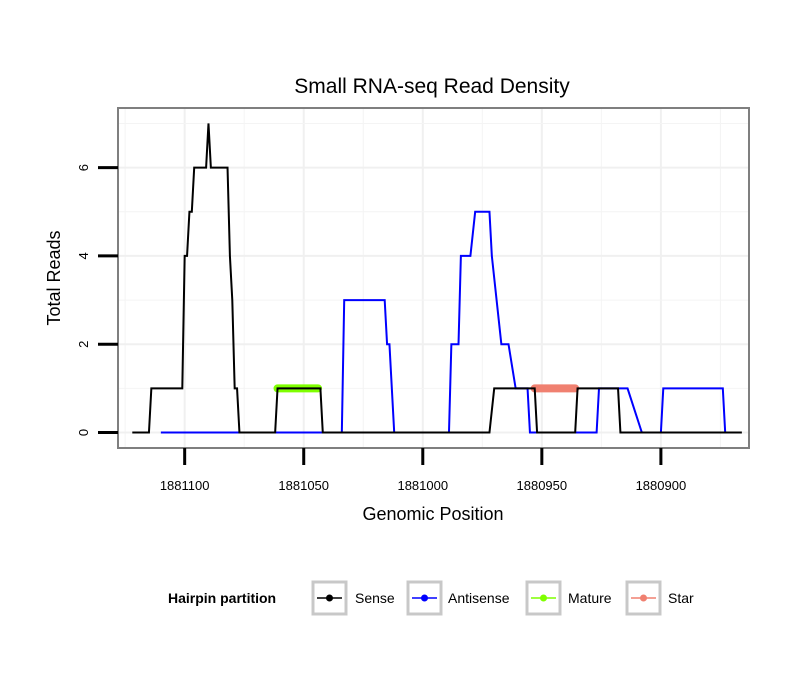  Describe the element at coordinates (659, 598) in the screenshot. I see `legend-item-star: Star` at that location.